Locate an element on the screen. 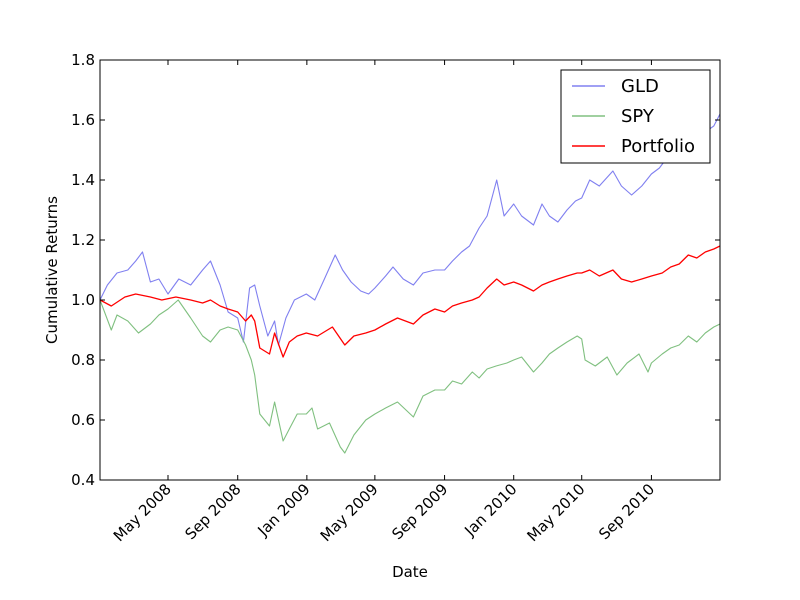 The image size is (800, 600). y-tick-label: 1.6 is located at coordinates (83, 120).